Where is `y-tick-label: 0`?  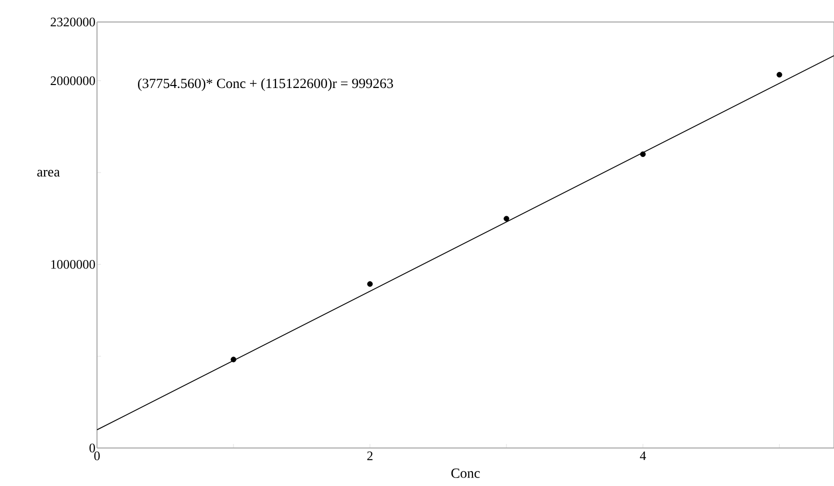 y-tick-label: 0 is located at coordinates (92, 448).